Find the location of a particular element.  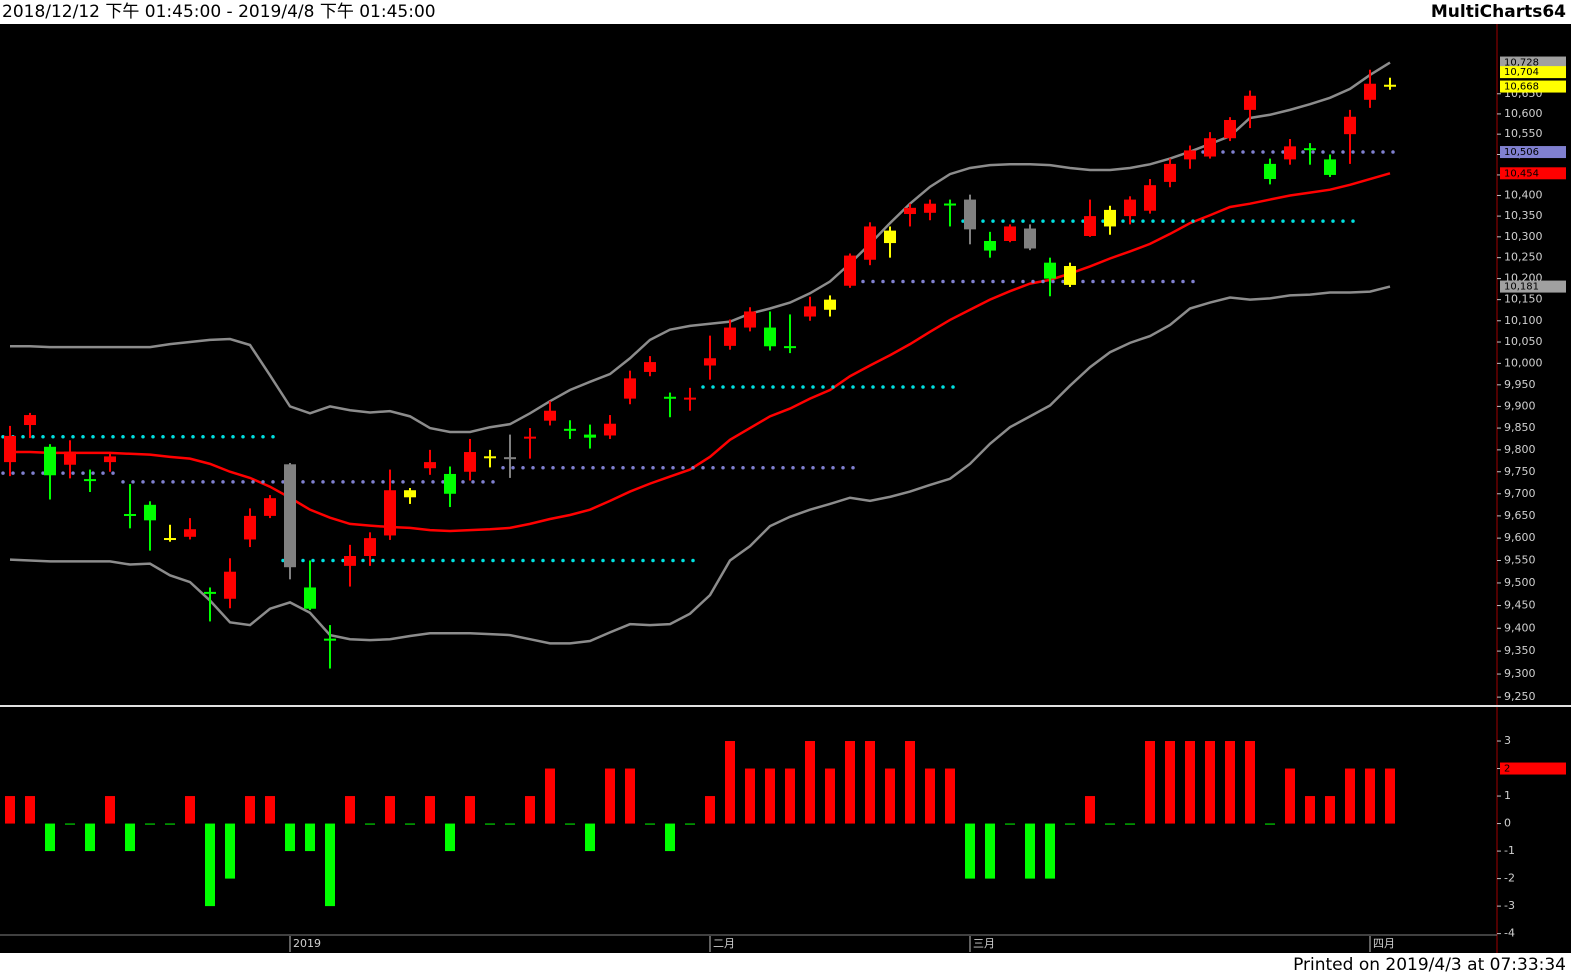

y-tick-label: 10,400 is located at coordinates (1523, 194).